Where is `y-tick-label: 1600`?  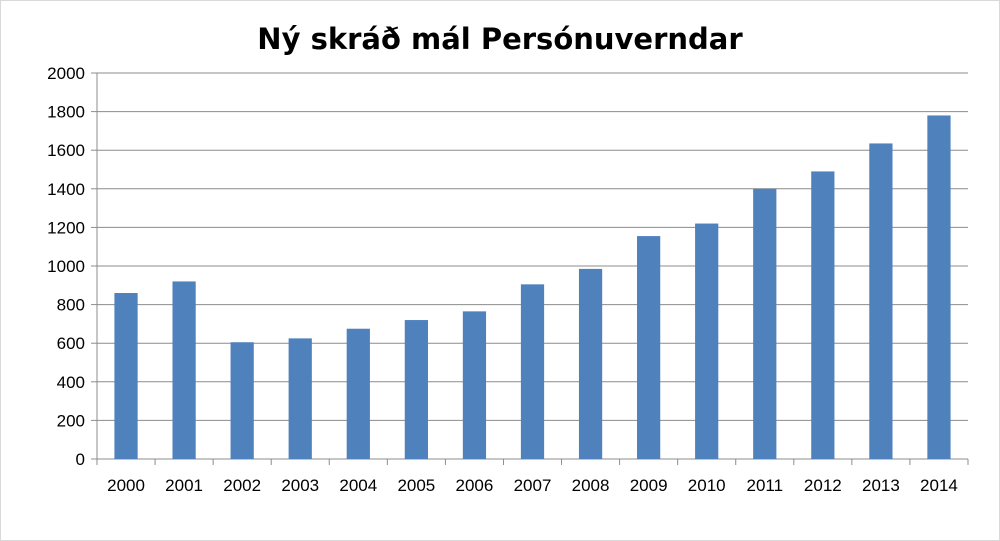 y-tick-label: 1600 is located at coordinates (66, 150).